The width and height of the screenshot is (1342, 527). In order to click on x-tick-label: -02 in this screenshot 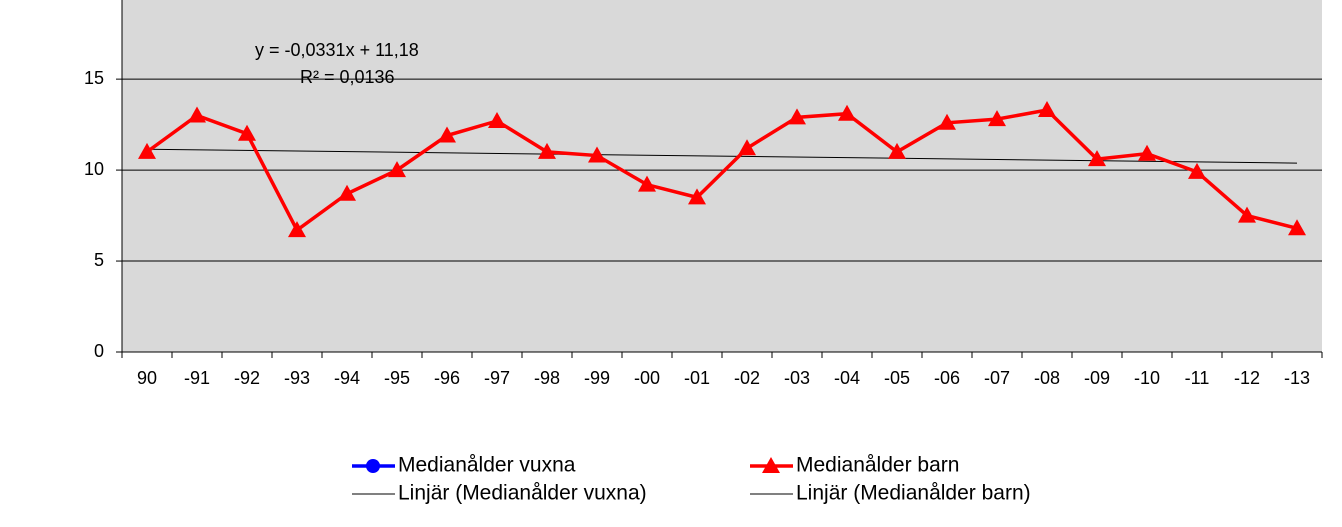, I will do `click(747, 378)`.